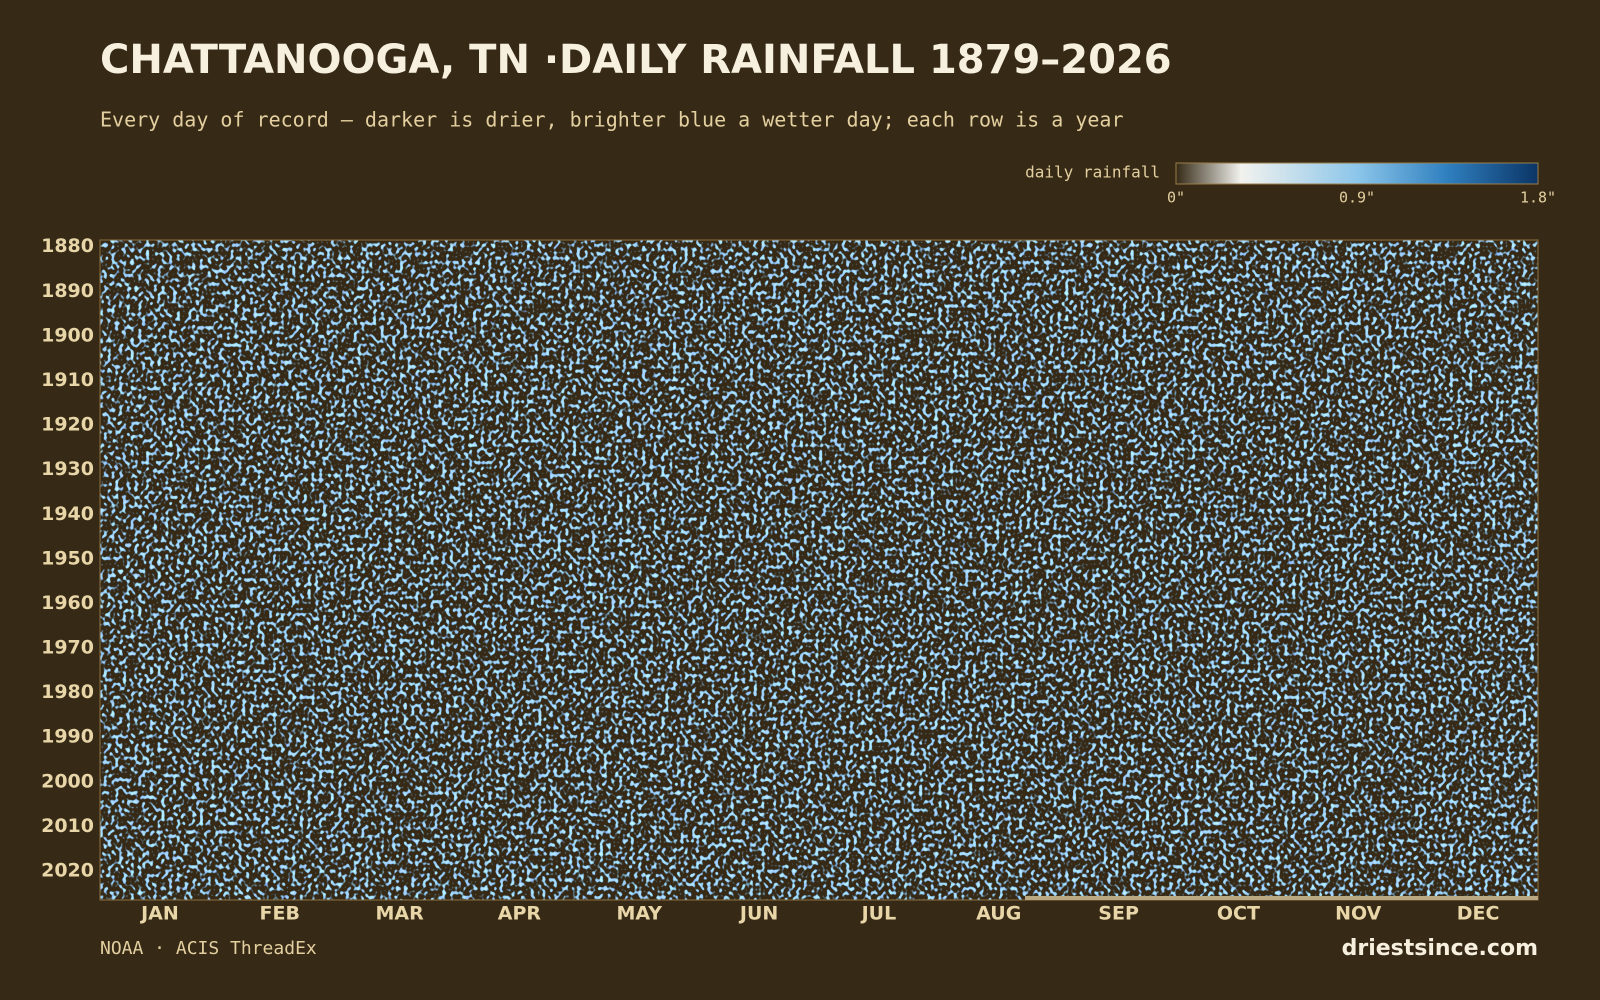  I want to click on colorbar-tick-label: 1.8", so click(1538, 198).